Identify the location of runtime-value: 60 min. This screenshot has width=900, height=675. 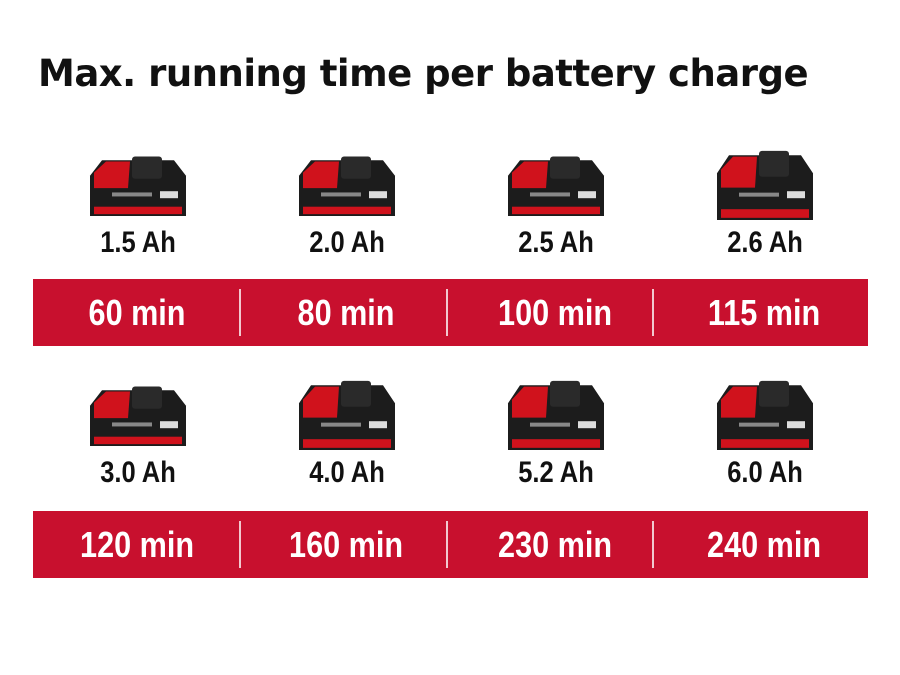
(137, 312).